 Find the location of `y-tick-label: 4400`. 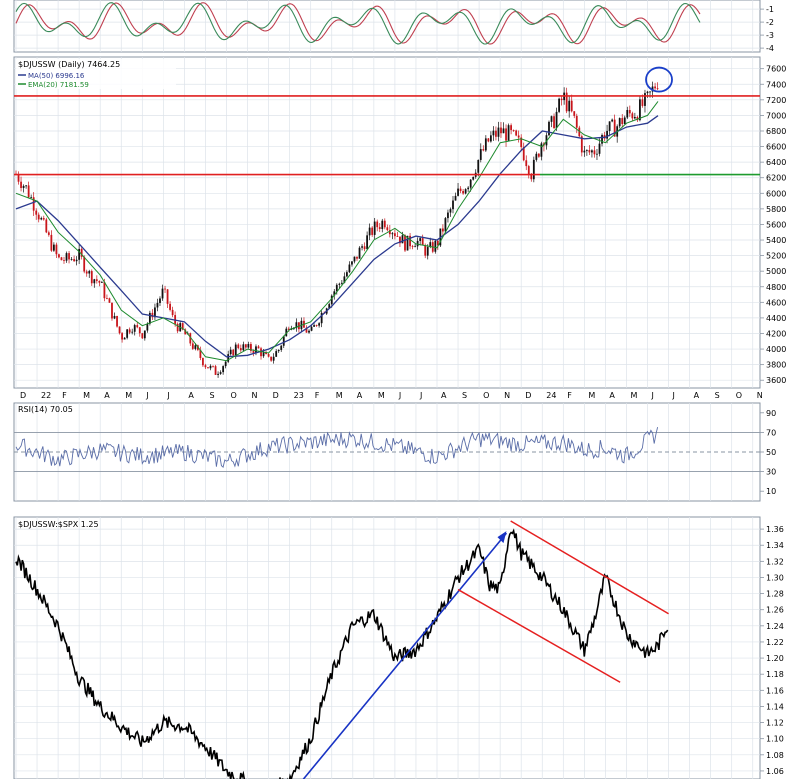

y-tick-label: 4400 is located at coordinates (776, 318).